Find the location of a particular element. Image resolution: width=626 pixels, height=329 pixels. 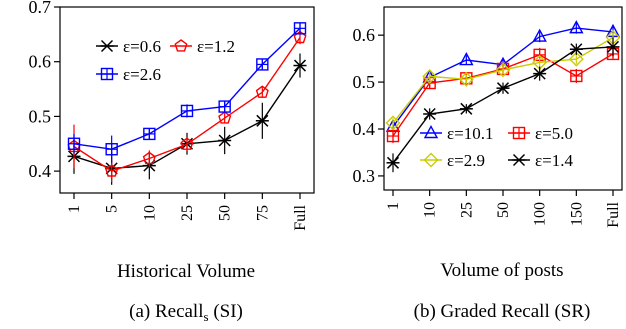

legend-entry: ε=0.6 is located at coordinates (128, 46).